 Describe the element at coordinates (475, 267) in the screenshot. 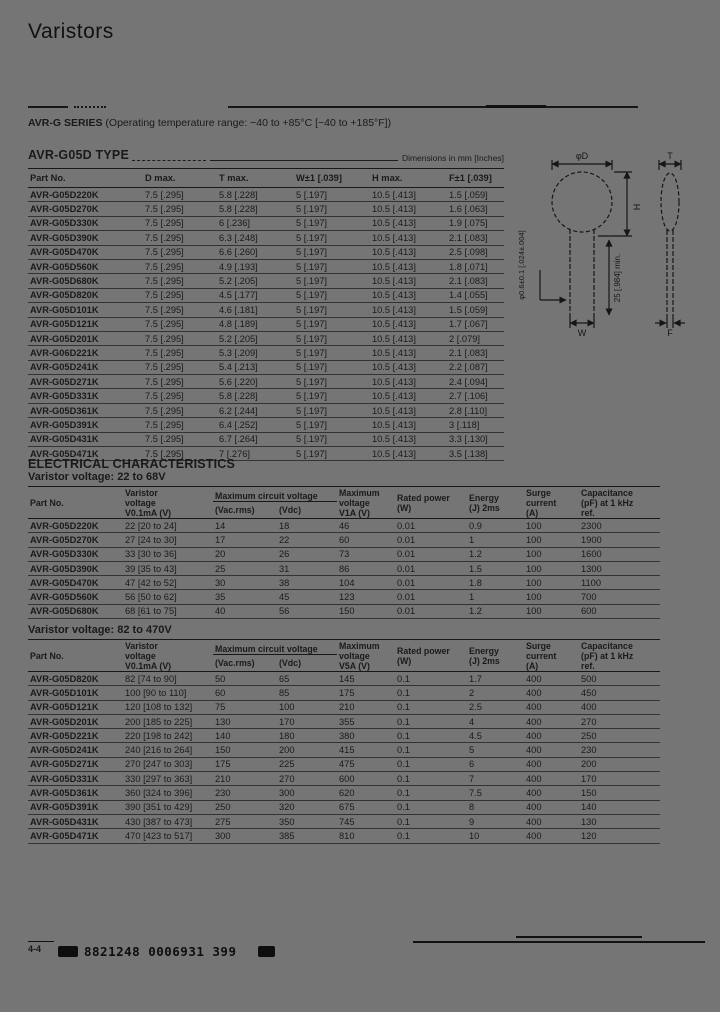

I see `cell-f: 1.8 [.071]` at that location.